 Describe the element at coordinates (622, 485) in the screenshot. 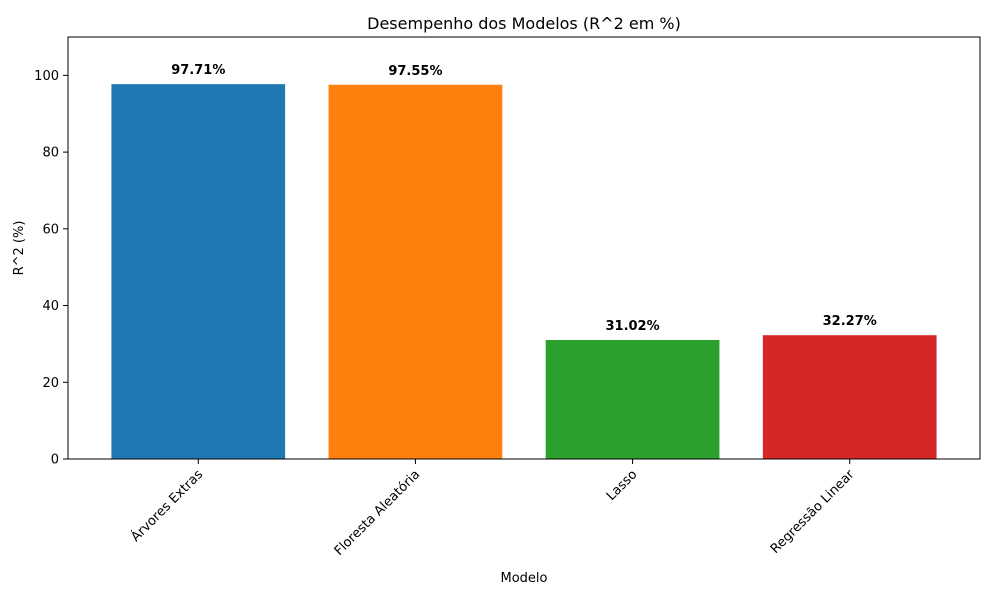

I see `x-tick-label: Lasso` at that location.